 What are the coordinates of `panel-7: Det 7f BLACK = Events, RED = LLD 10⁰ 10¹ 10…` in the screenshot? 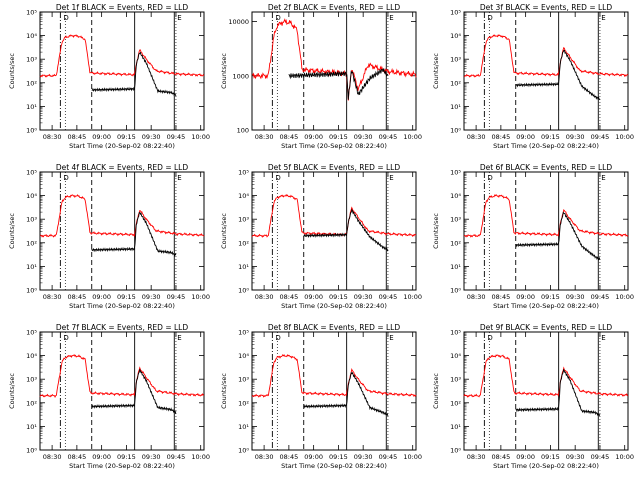 It's located at (109, 396).